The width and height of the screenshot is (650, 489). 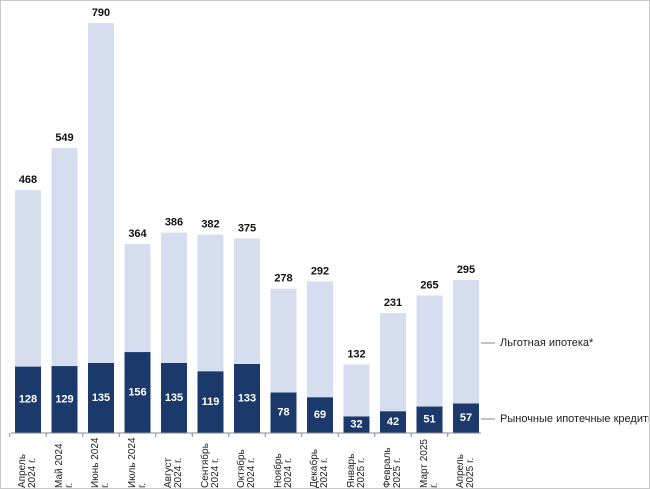 I want to click on value-label: 32, so click(x=356, y=425).